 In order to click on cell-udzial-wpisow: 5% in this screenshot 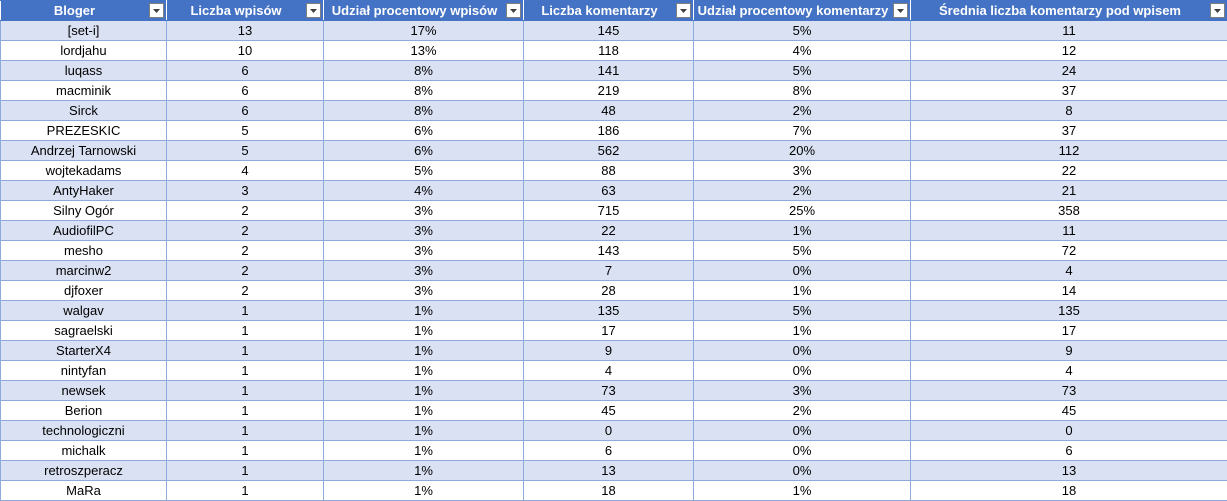, I will do `click(423, 170)`.